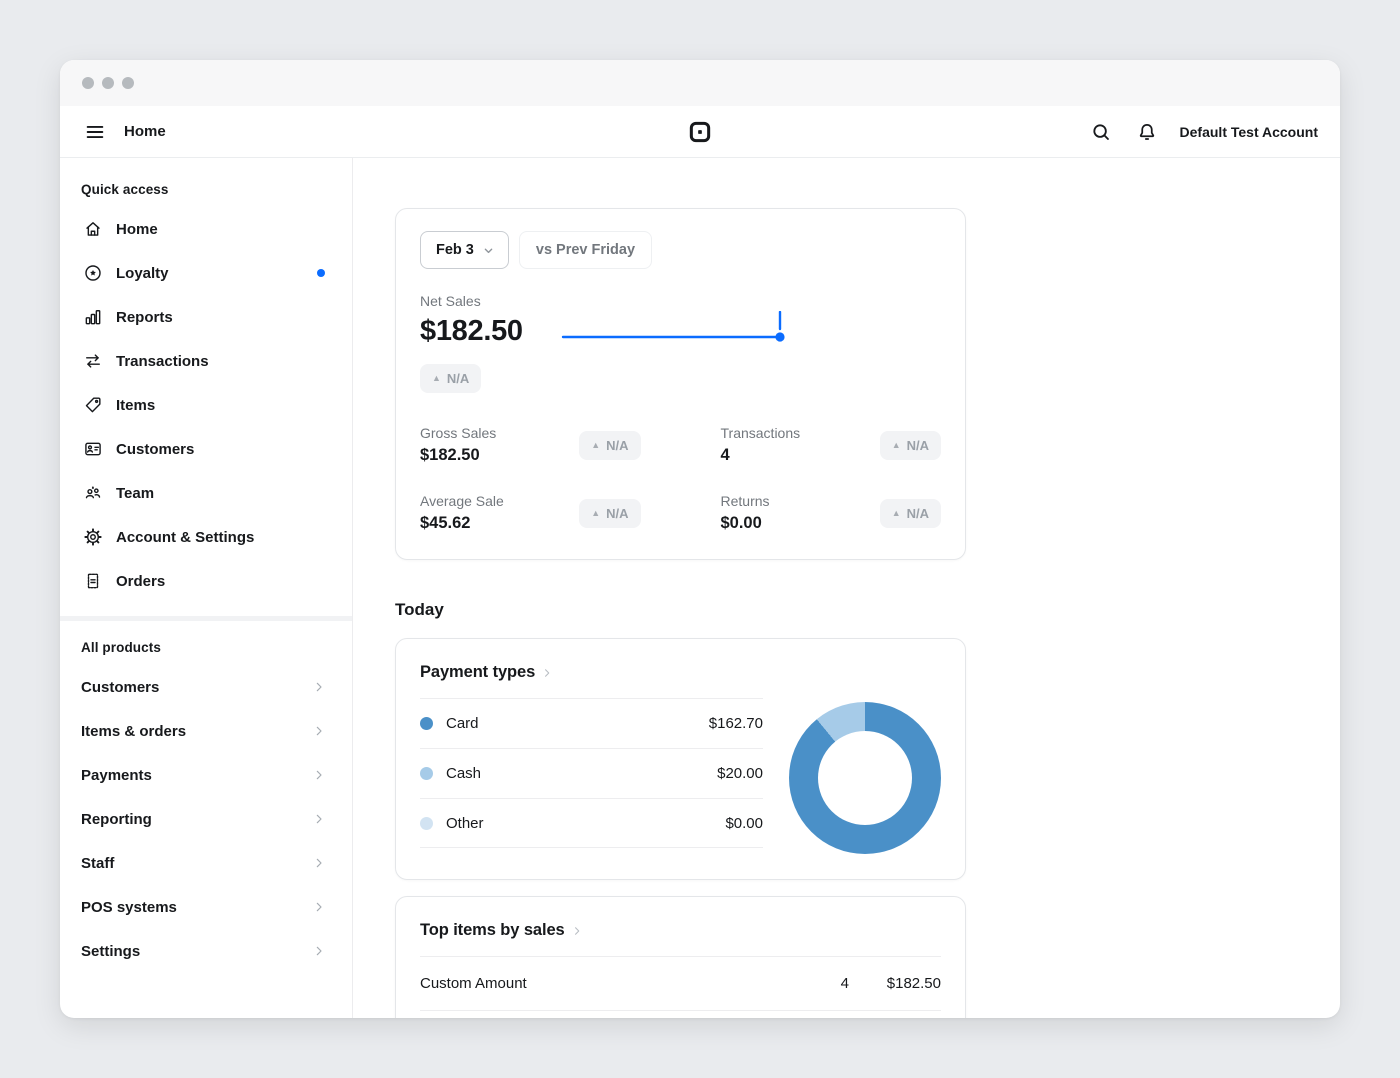 The height and width of the screenshot is (1078, 1400). I want to click on metric-transactions: Transactions 4 ▲ N/A, so click(830, 445).